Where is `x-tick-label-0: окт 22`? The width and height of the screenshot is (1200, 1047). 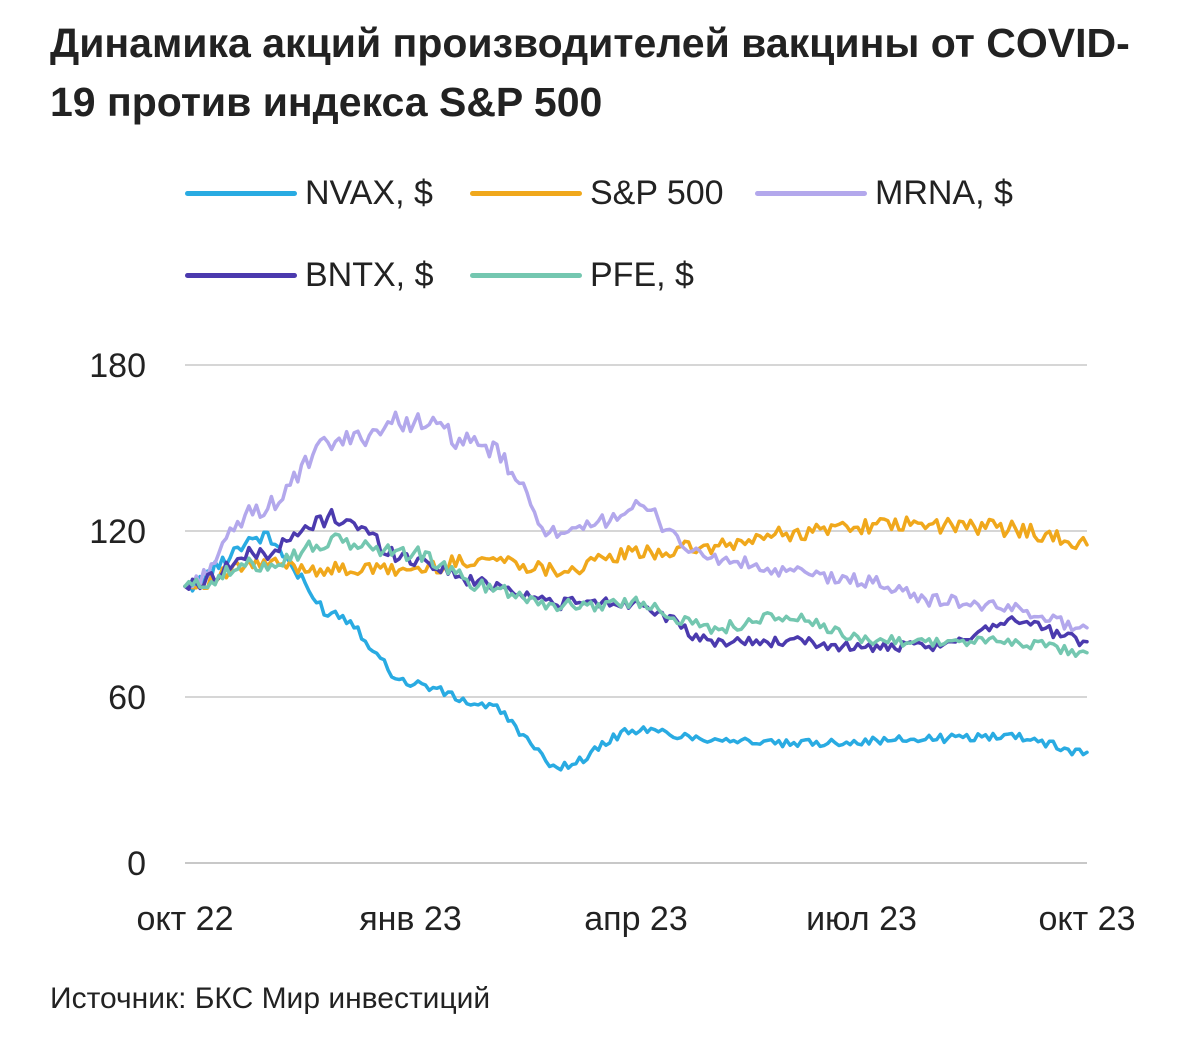 x-tick-label-0: окт 22 is located at coordinates (184, 919).